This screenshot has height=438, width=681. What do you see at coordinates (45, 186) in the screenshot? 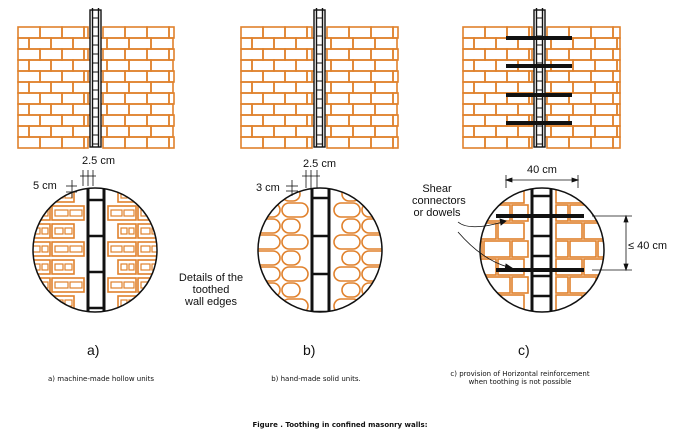
I see `toothing-label-a: 5 cm` at bounding box center [45, 186].